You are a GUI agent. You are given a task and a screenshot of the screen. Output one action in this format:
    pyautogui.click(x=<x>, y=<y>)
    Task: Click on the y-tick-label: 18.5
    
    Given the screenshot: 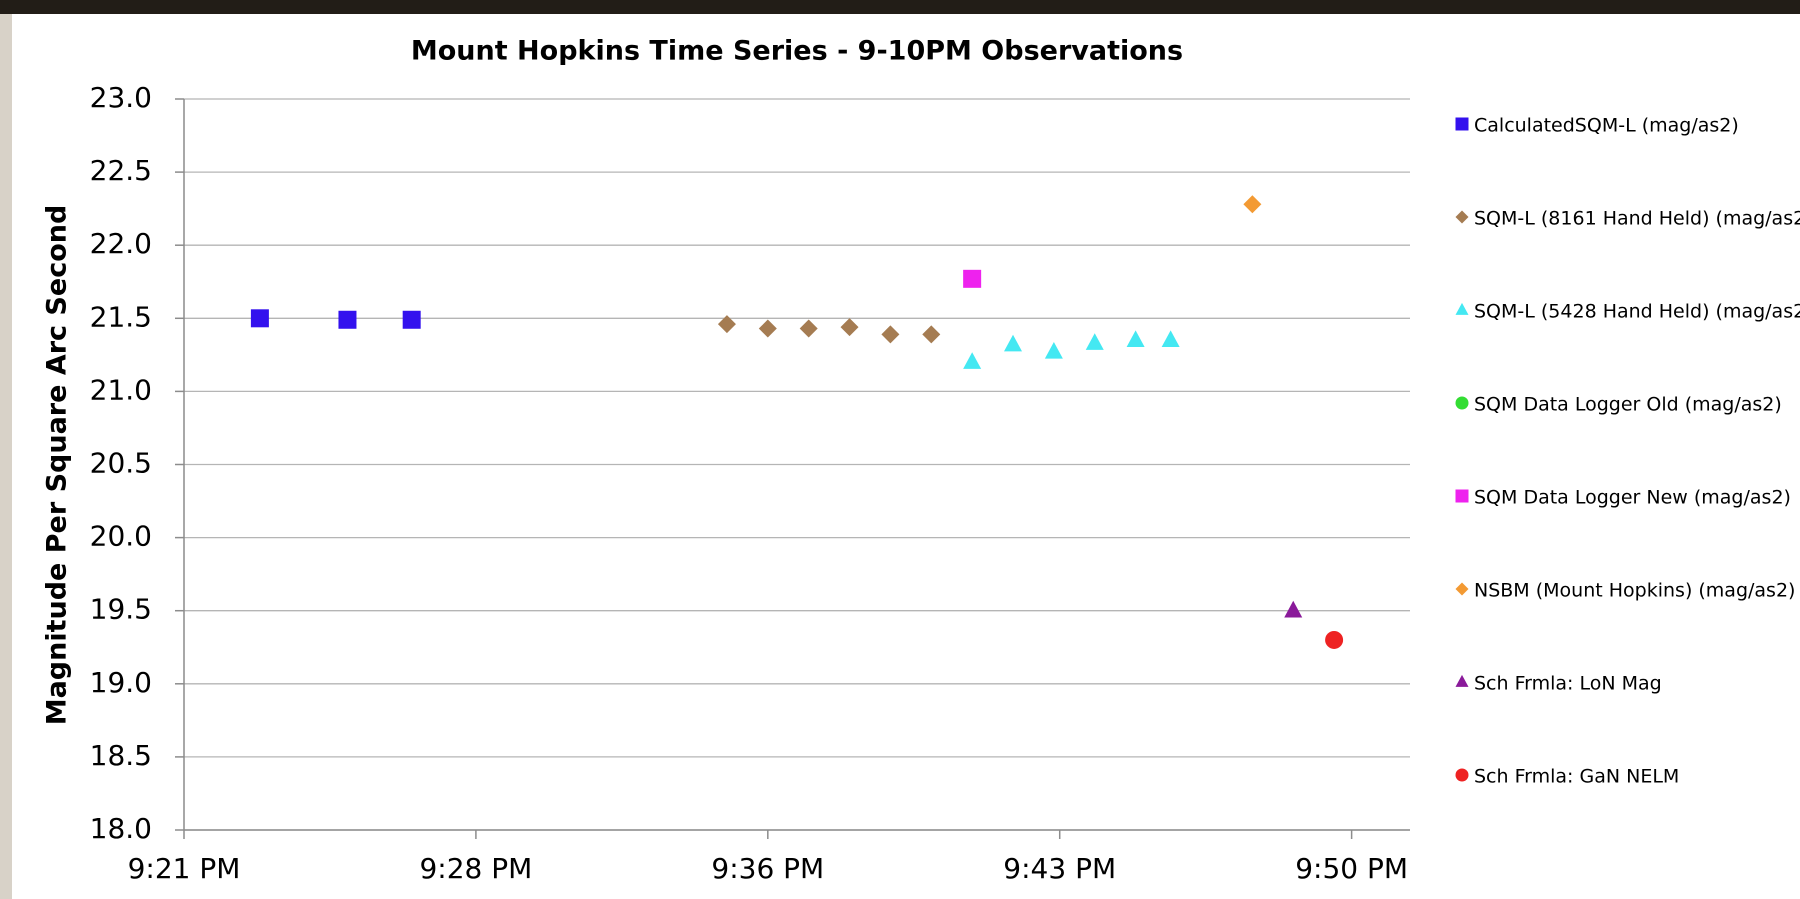 What is the action you would take?
    pyautogui.click(x=121, y=755)
    